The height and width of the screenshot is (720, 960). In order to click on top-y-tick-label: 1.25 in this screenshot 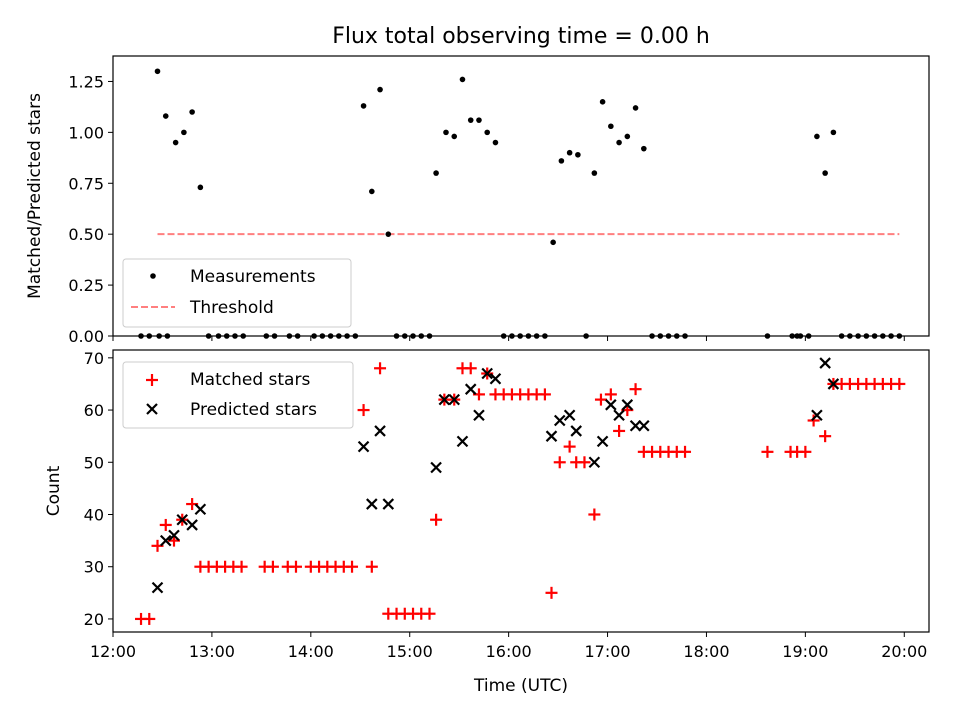, I will do `click(86, 81)`.